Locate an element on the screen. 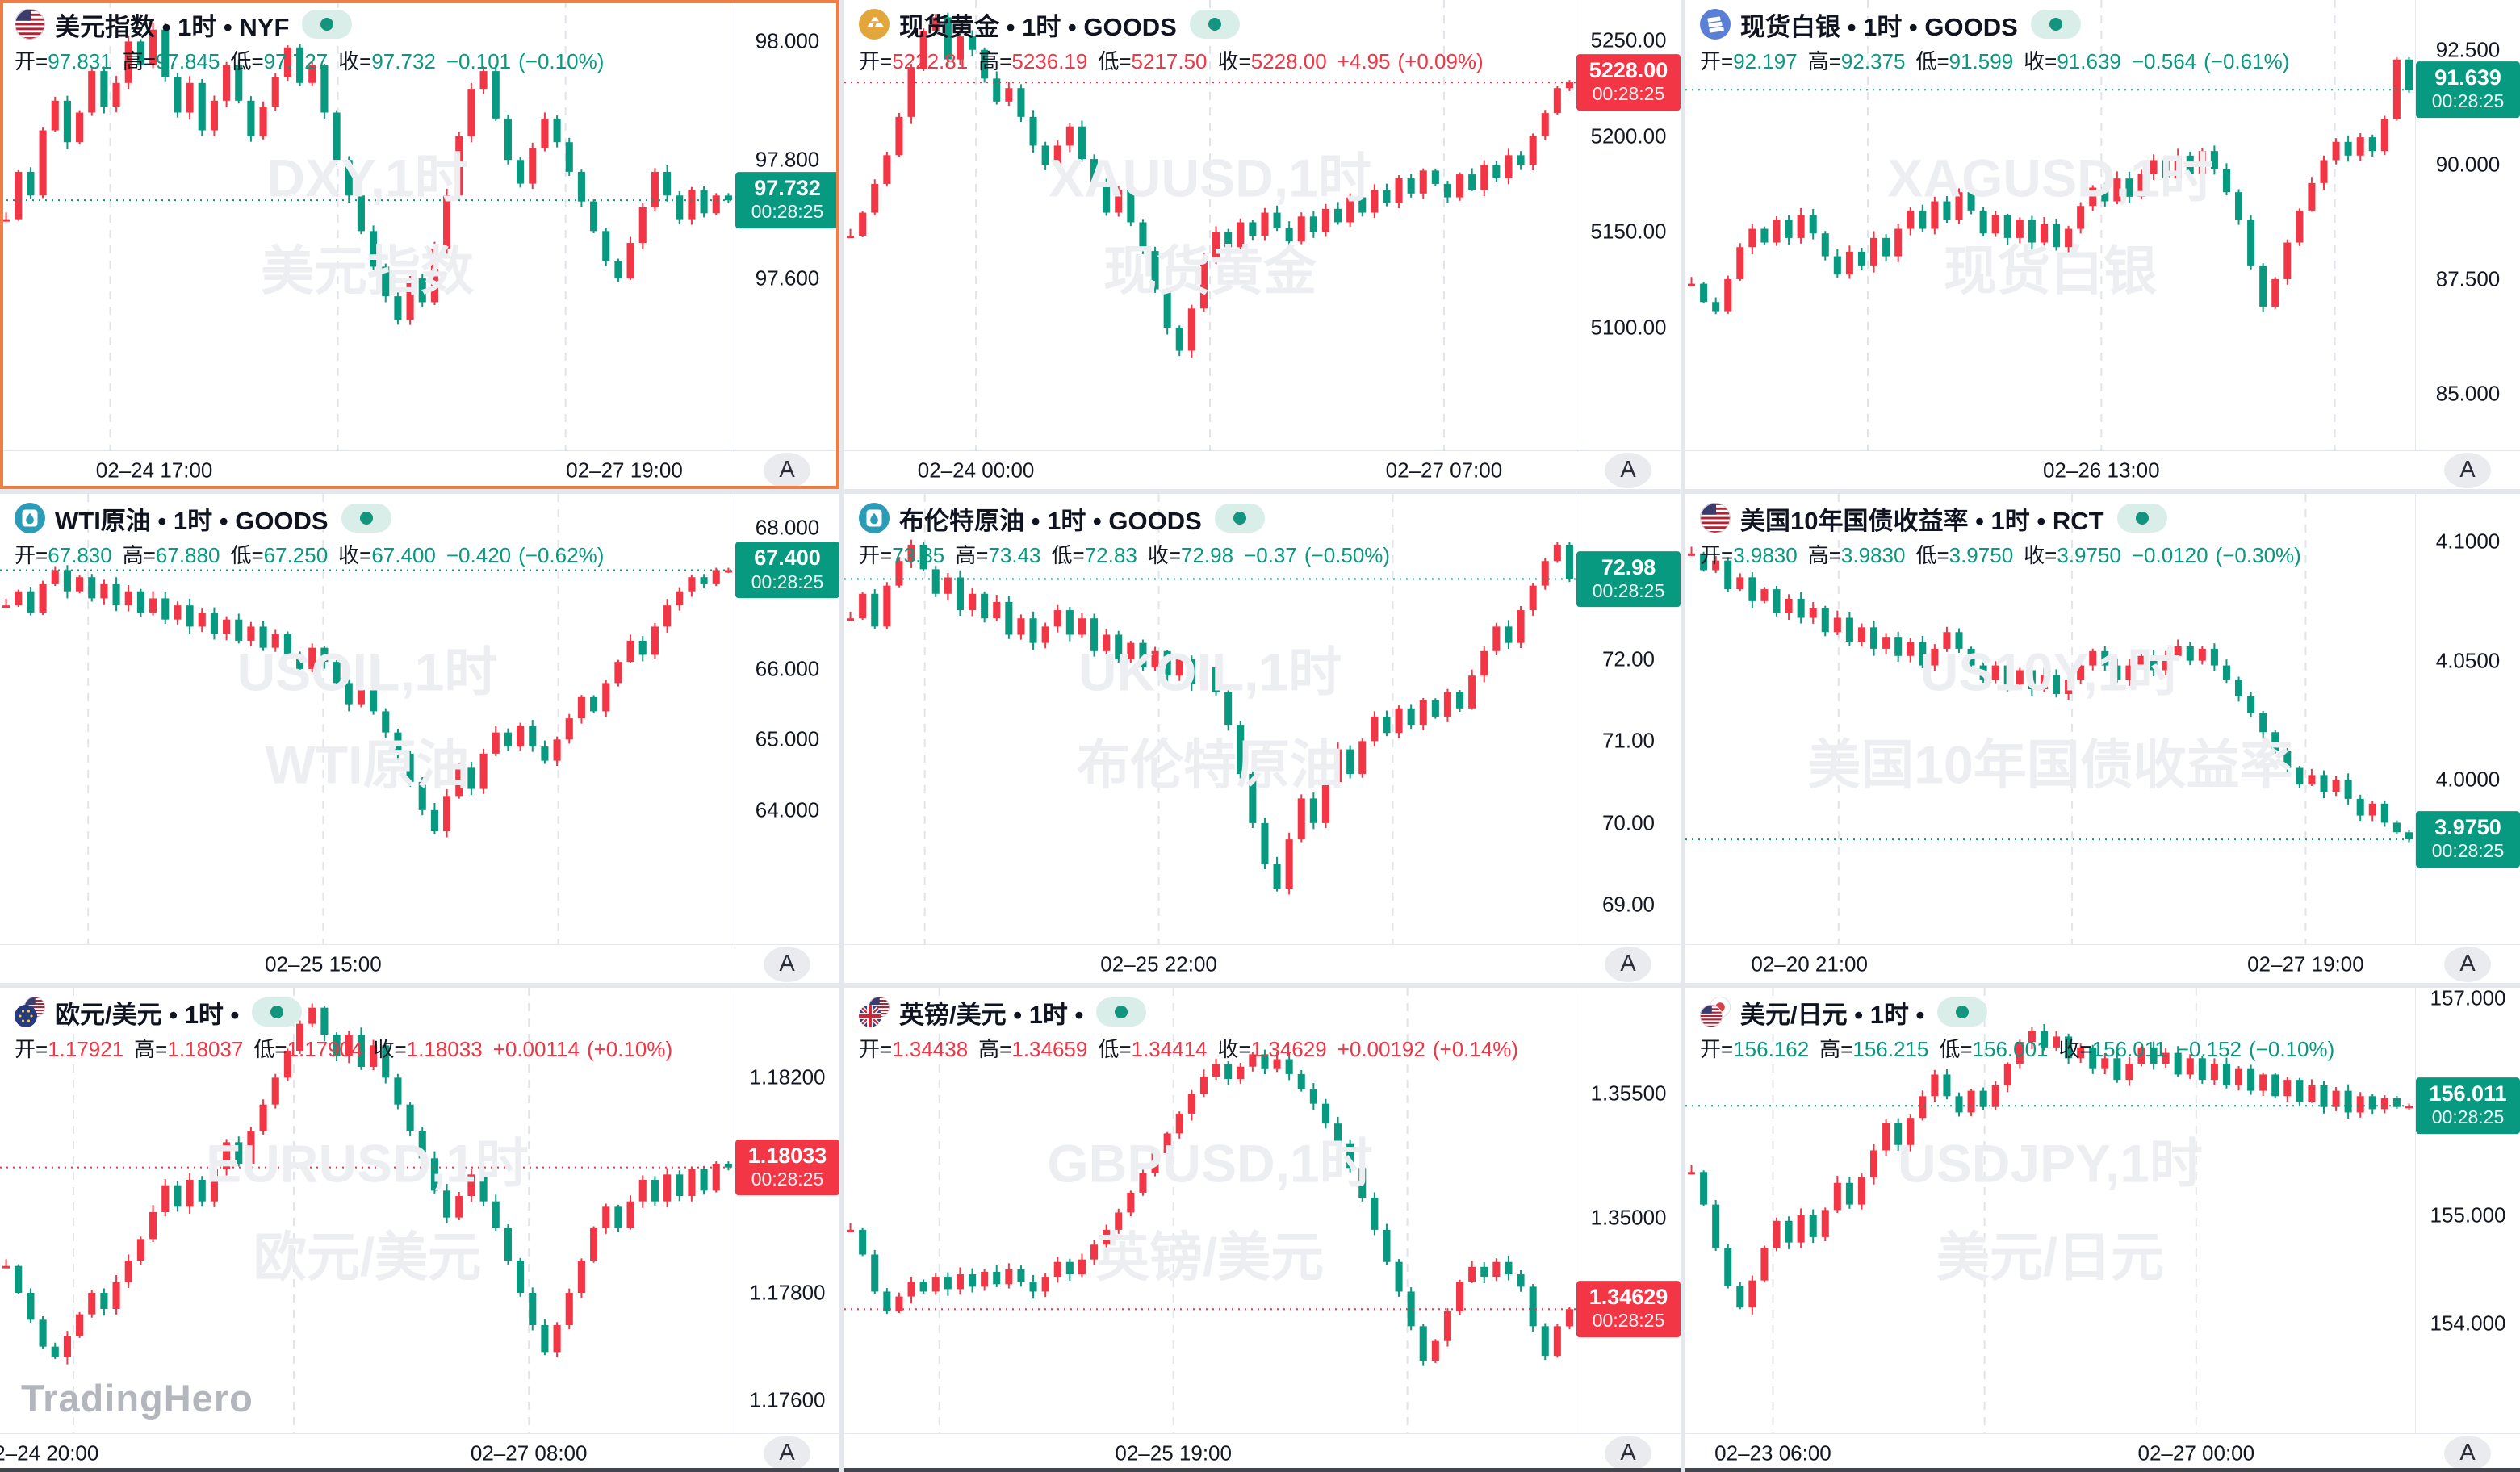  price-axis: 1.35500 1.35000 1.34629 00:28:25 is located at coordinates (1628, 1210).